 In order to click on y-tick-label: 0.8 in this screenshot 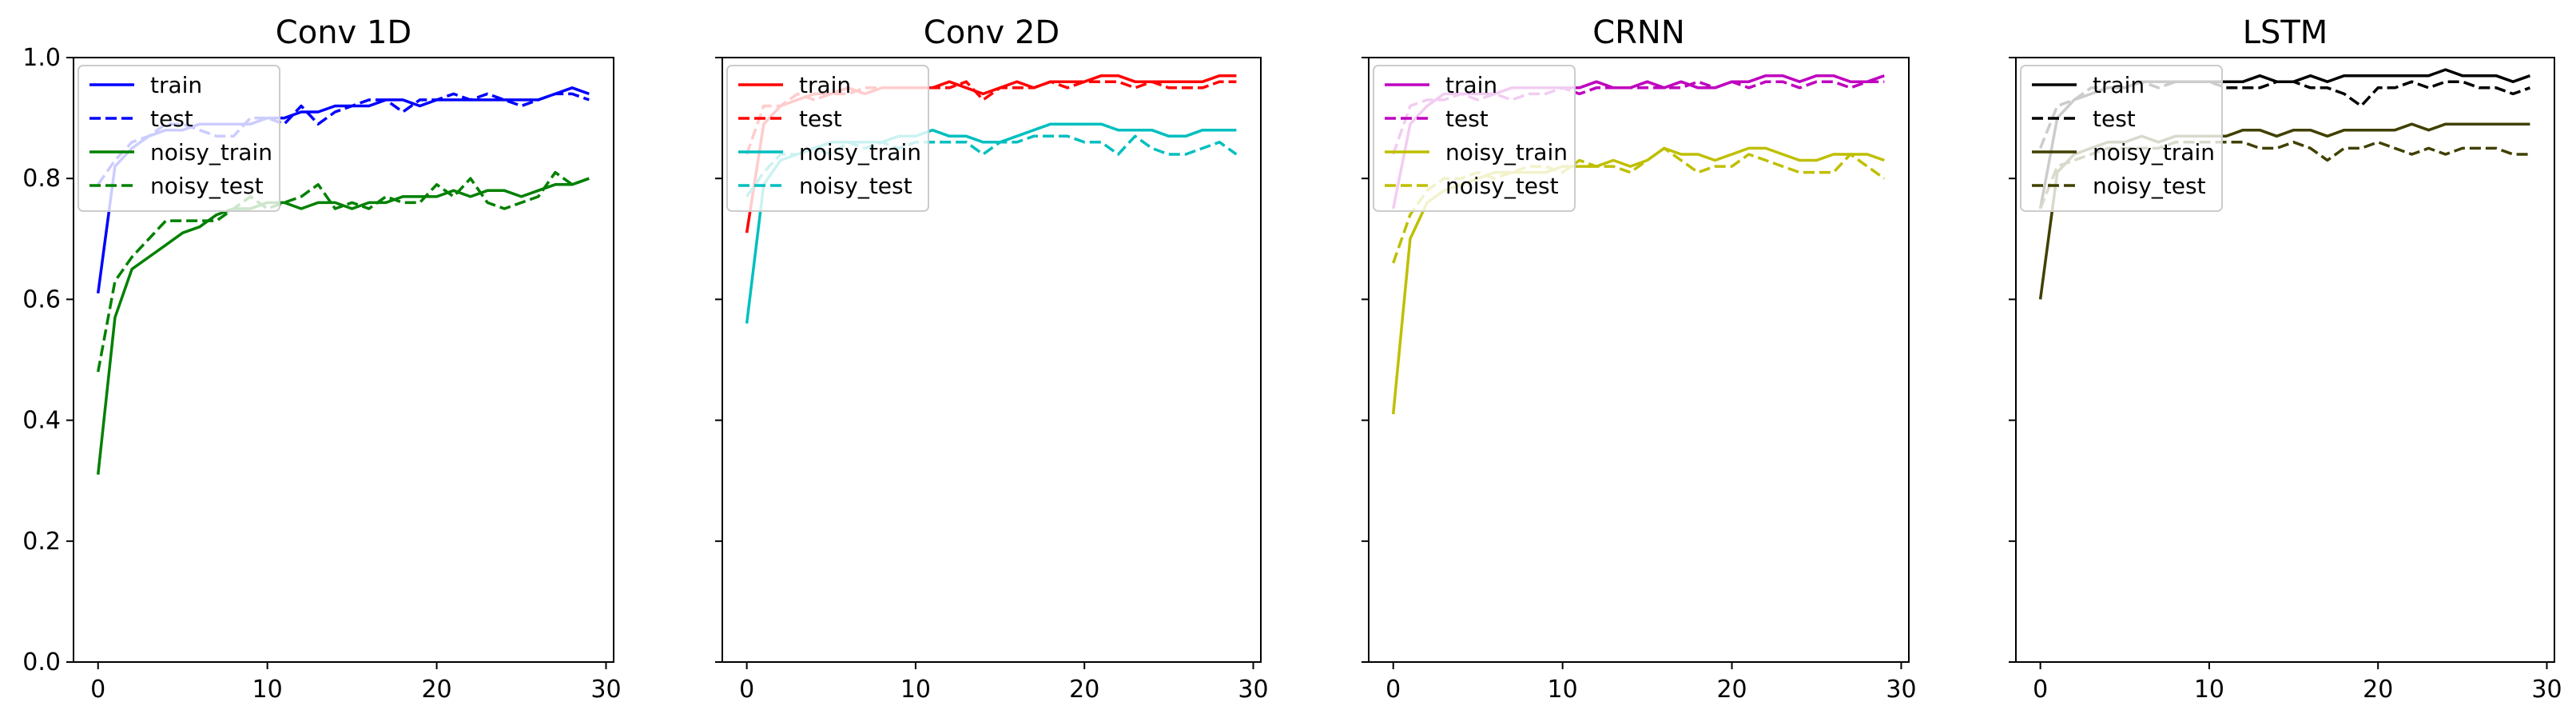, I will do `click(41, 179)`.